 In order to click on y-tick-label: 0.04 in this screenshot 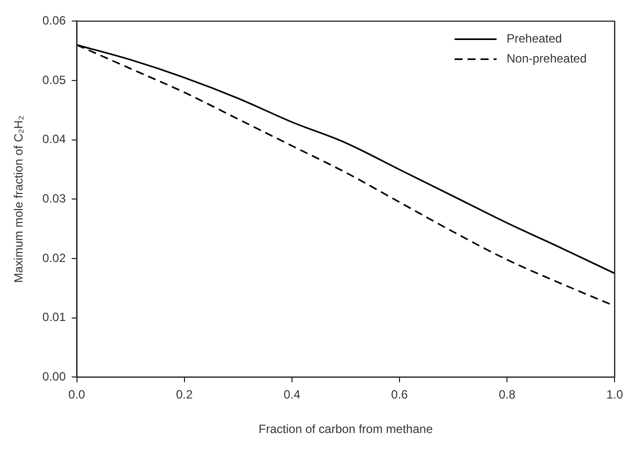, I will do `click(54, 139)`.